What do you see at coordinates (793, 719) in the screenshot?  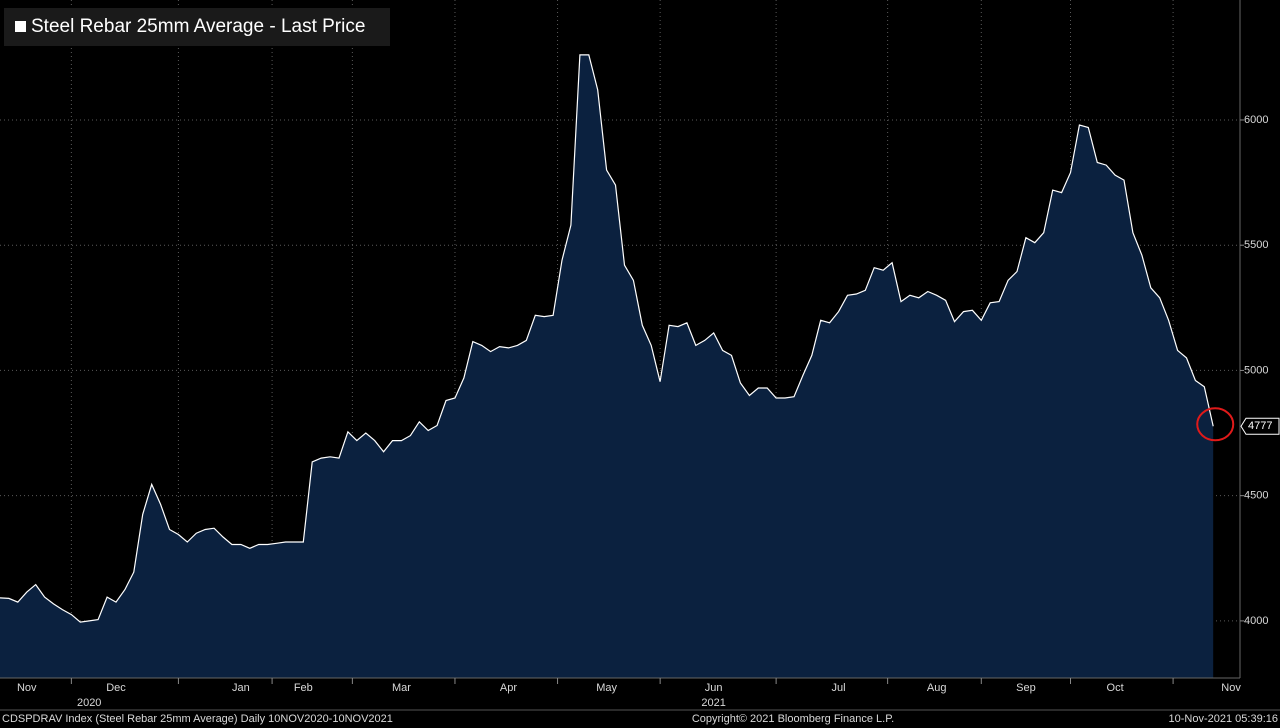 I see `footer-center: Copyright© 2021 Bloomberg Finance L.P.` at bounding box center [793, 719].